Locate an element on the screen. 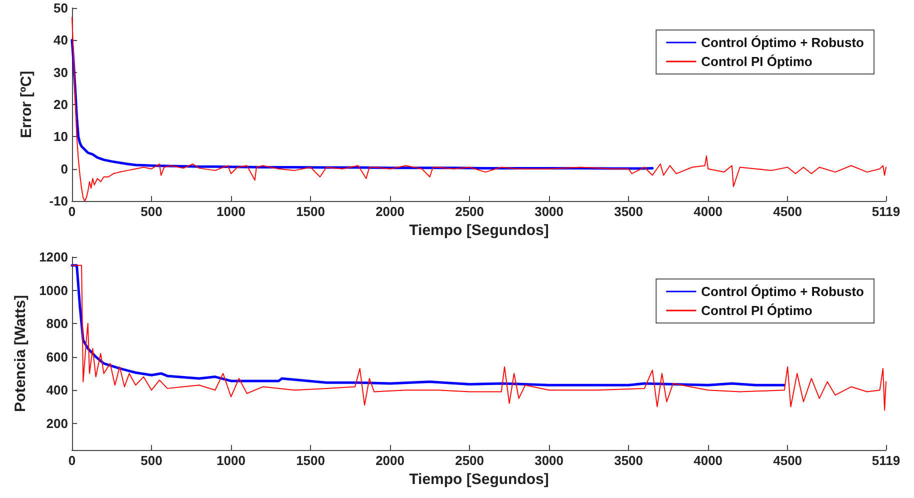 This screenshot has width=914, height=498. y-tick-label: 0 is located at coordinates (64, 168).